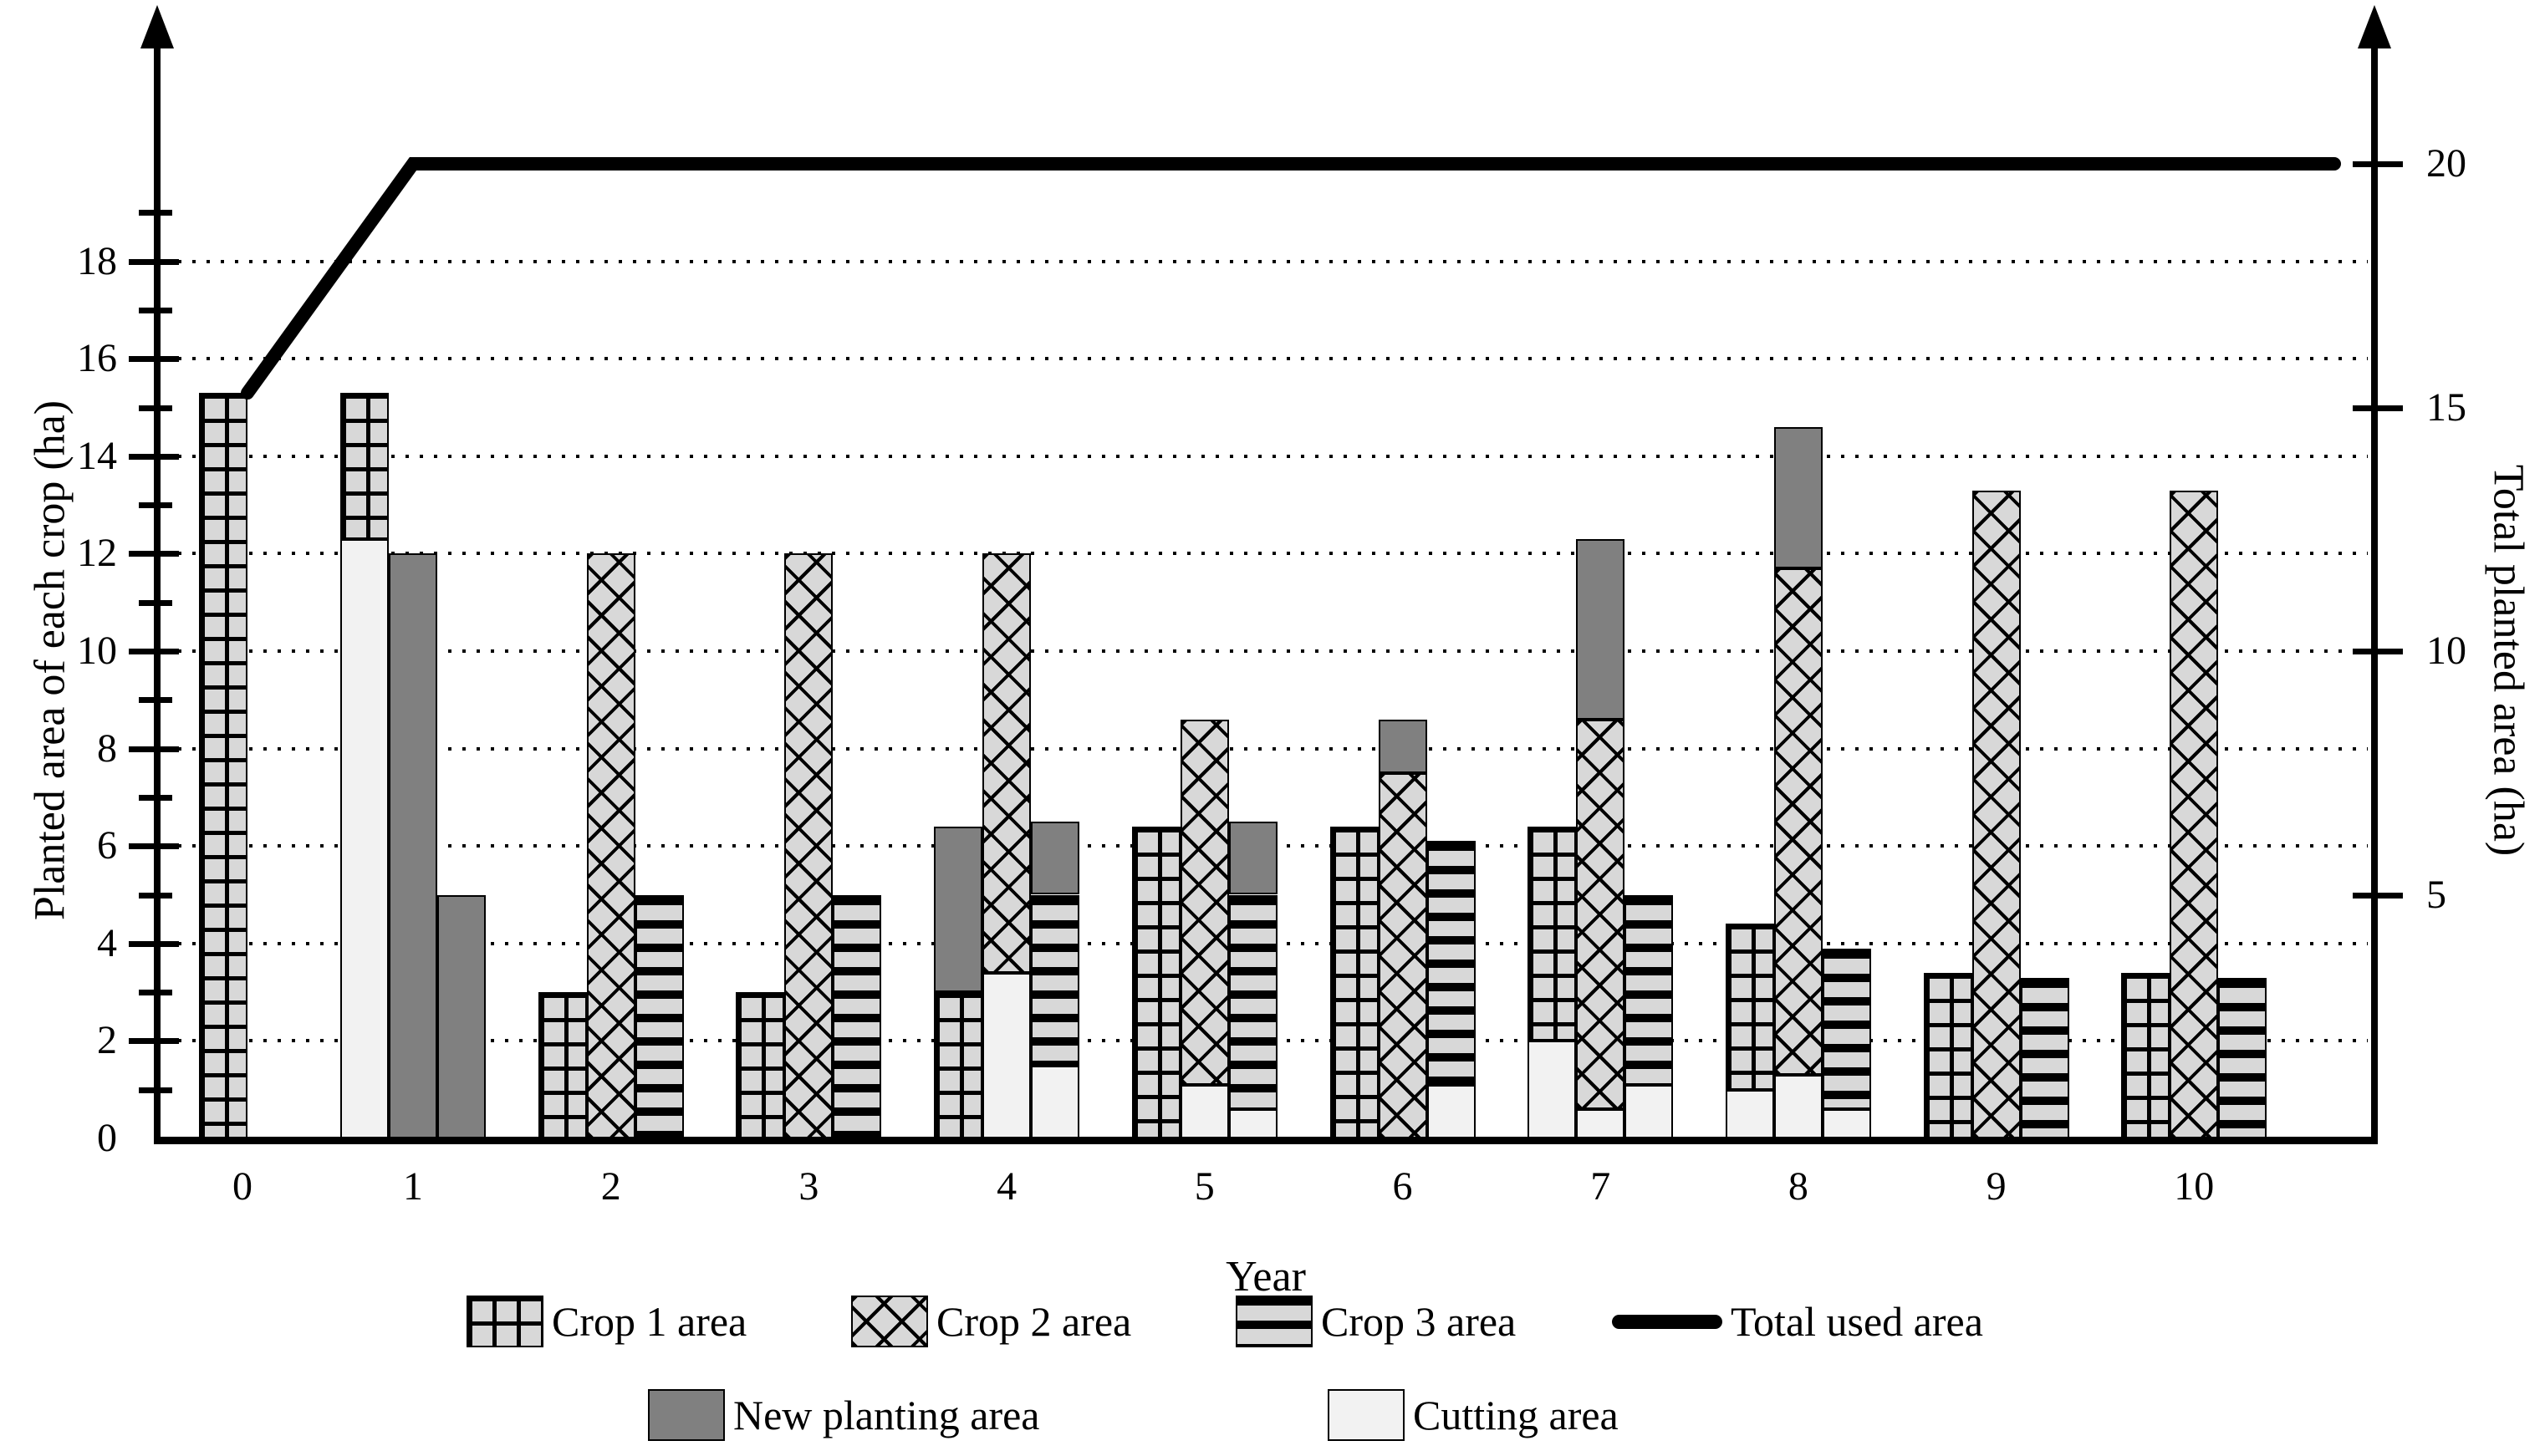 The height and width of the screenshot is (1456, 2545). What do you see at coordinates (413, 1186) in the screenshot?
I see `x-axis-tick-label: 1` at bounding box center [413, 1186].